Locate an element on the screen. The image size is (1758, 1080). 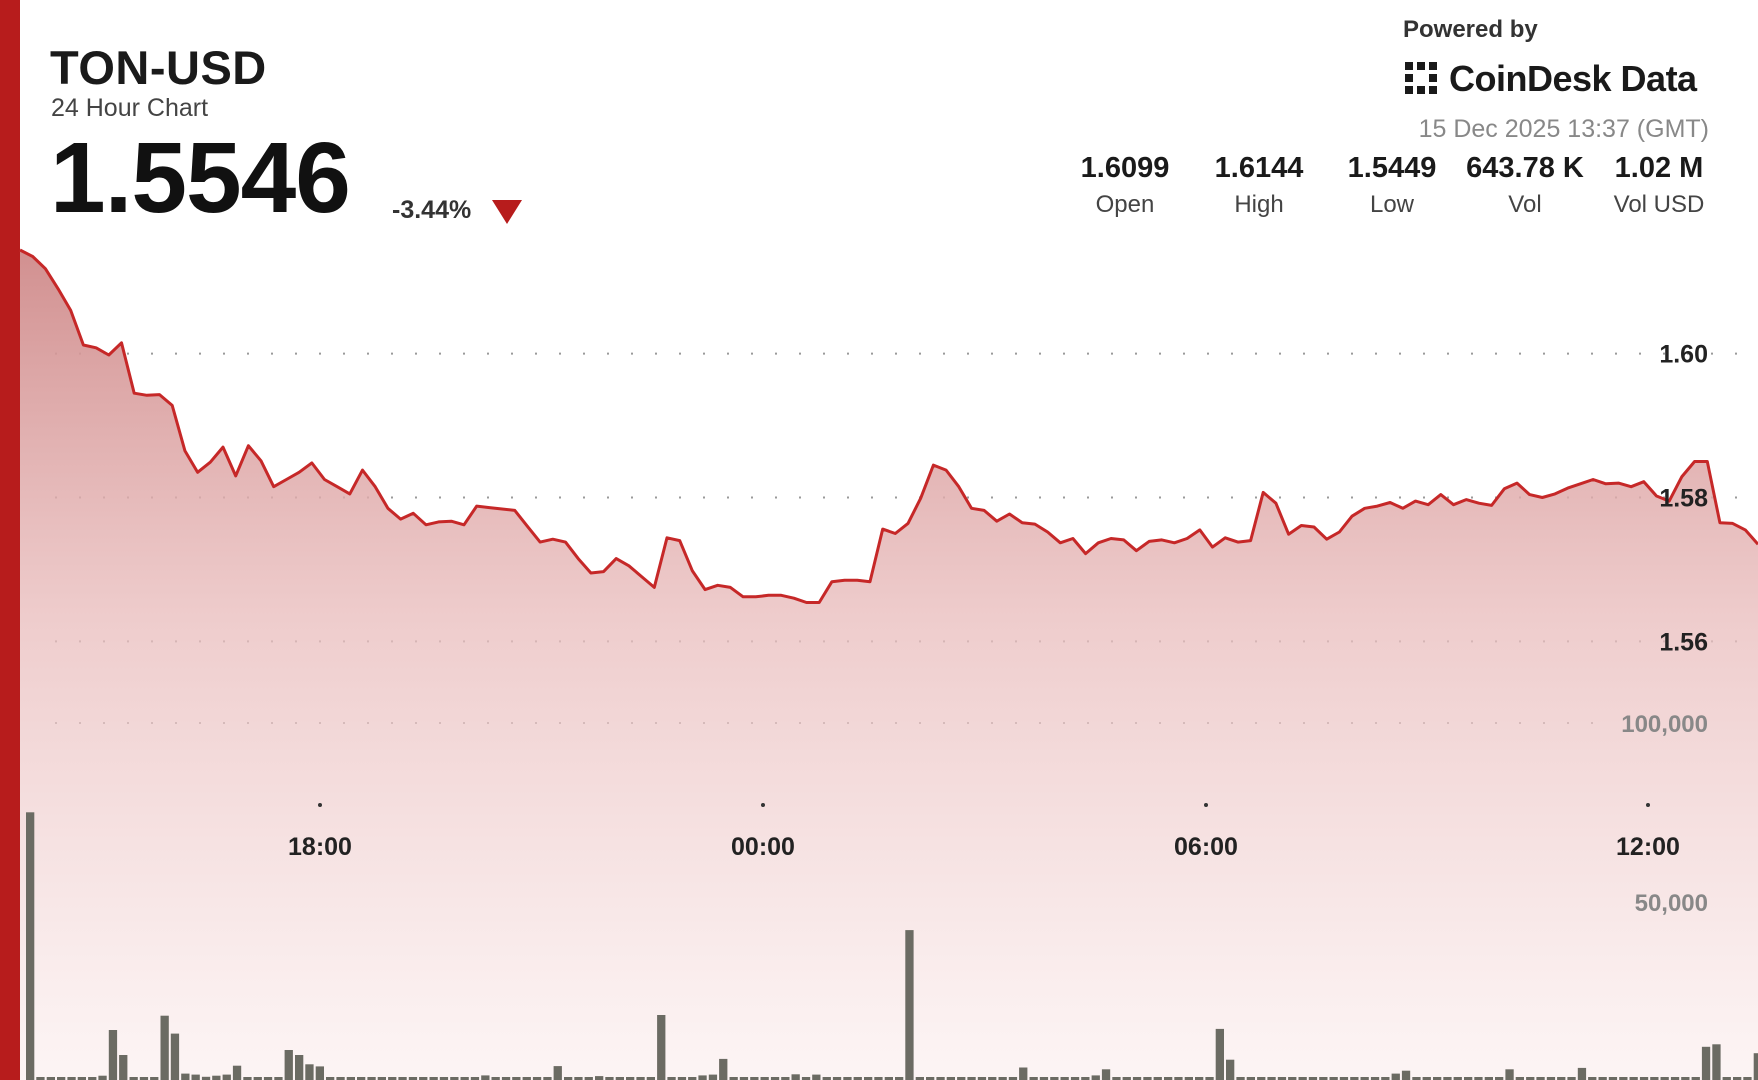
current-price: 1.5546 is located at coordinates (200, 178).